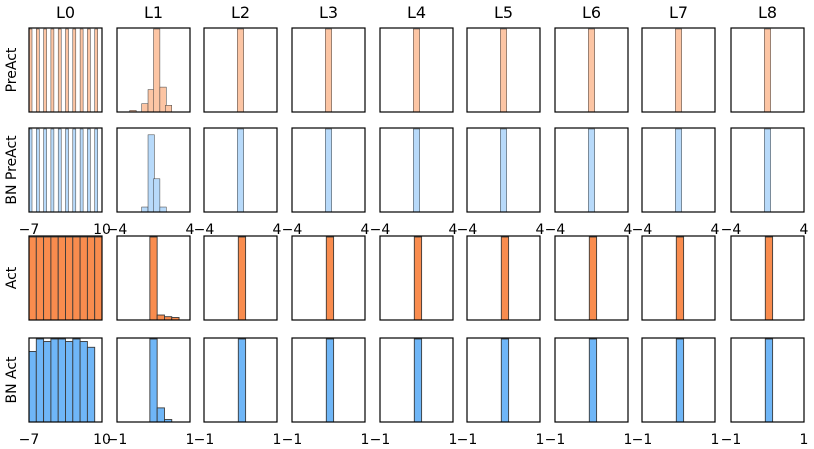 This screenshot has height=449, width=814. Describe the element at coordinates (12, 380) in the screenshot. I see `row-label: BN Act` at that location.